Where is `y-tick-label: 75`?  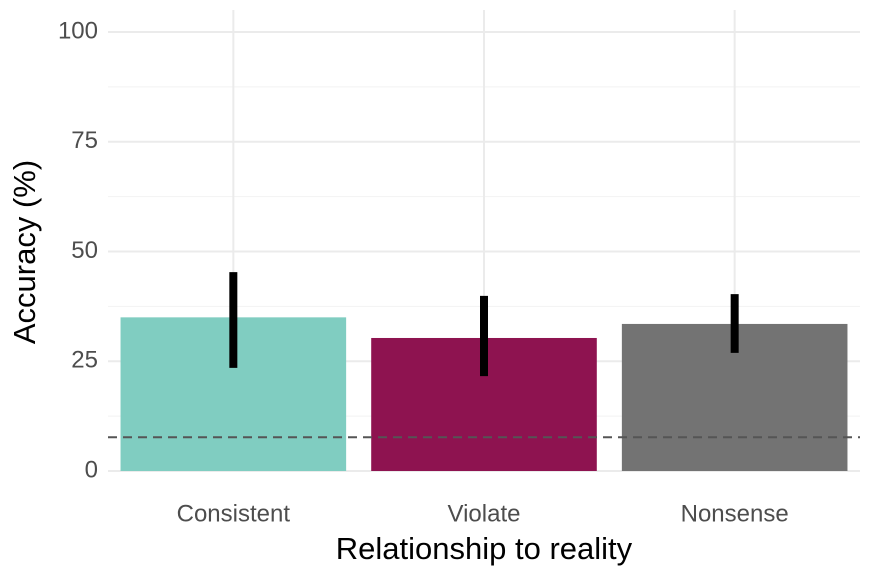 y-tick-label: 75 is located at coordinates (84, 140).